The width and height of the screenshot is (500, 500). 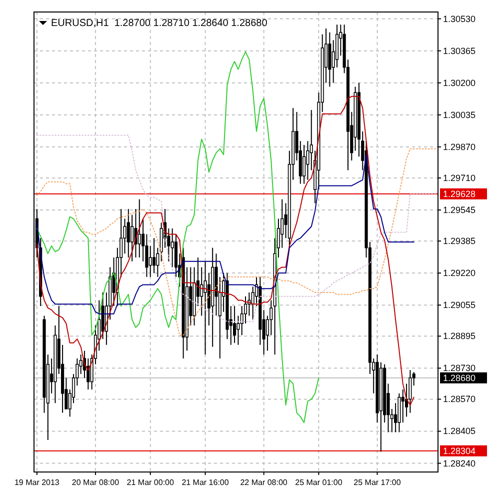 What do you see at coordinates (459, 241) in the screenshot?
I see `y-tick-label: 1.29385` at bounding box center [459, 241].